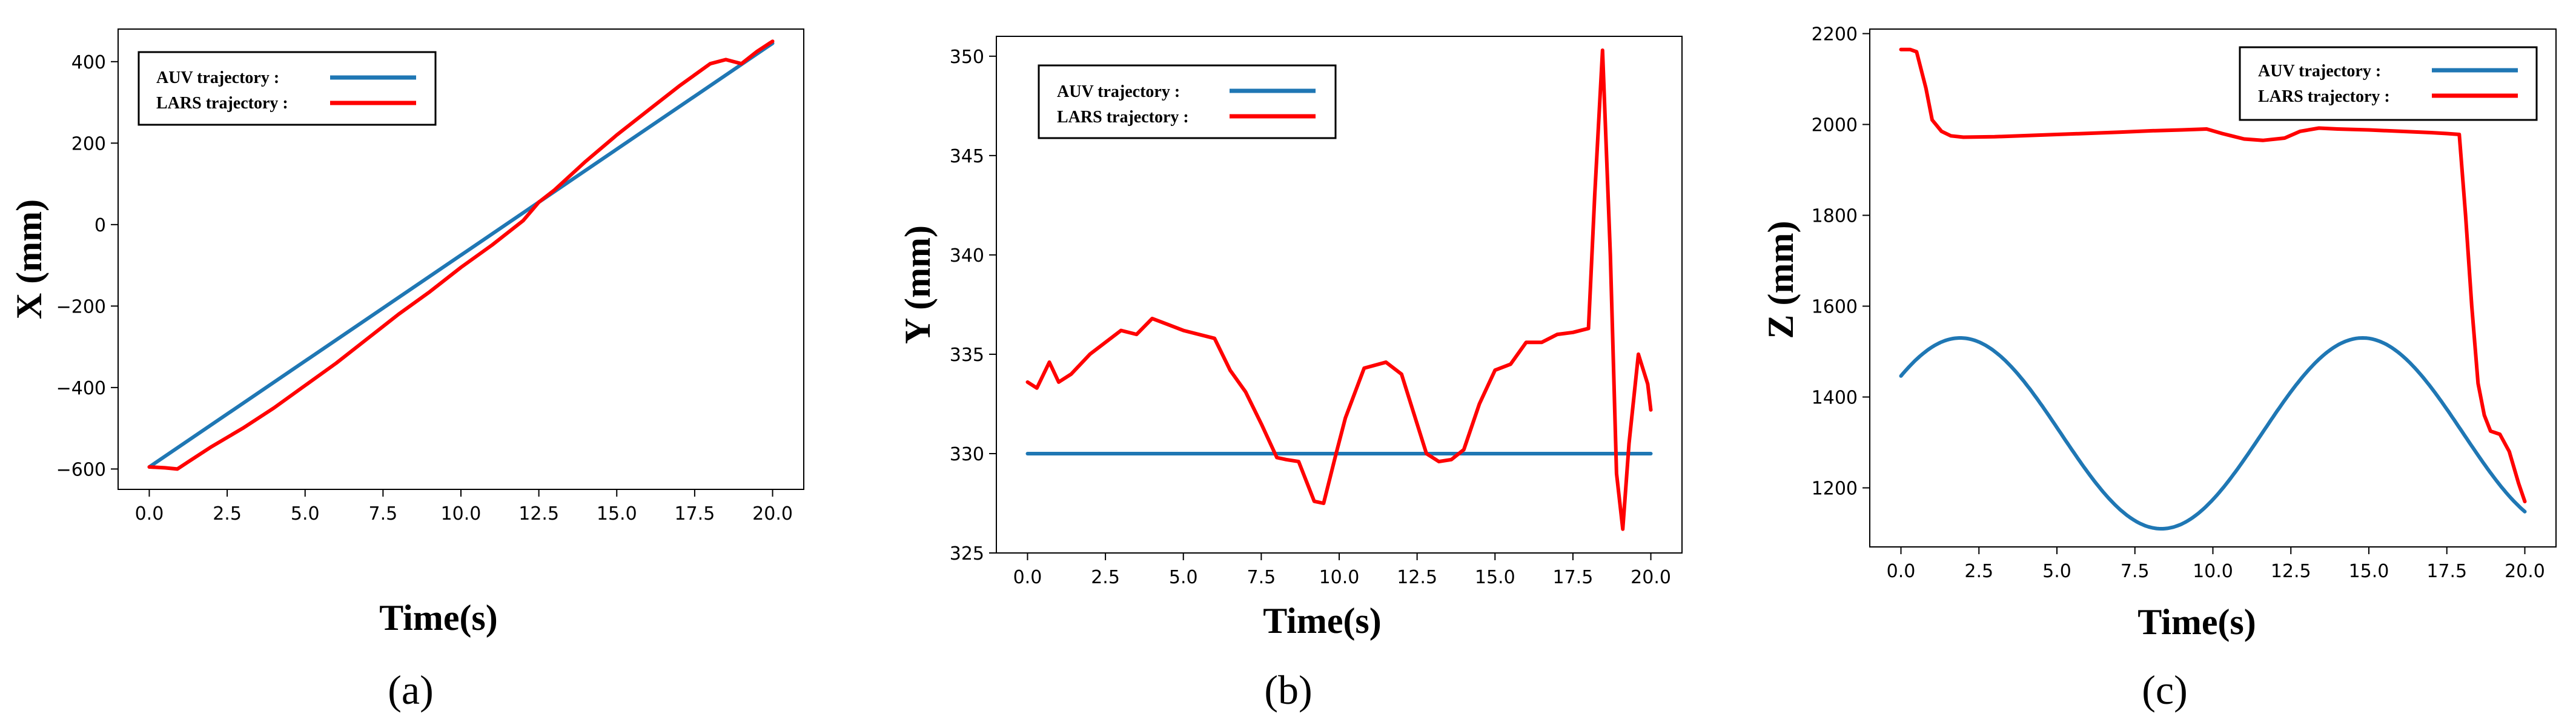 The width and height of the screenshot is (2576, 728). I want to click on x-axis-label-c: Time(s), so click(2196, 622).